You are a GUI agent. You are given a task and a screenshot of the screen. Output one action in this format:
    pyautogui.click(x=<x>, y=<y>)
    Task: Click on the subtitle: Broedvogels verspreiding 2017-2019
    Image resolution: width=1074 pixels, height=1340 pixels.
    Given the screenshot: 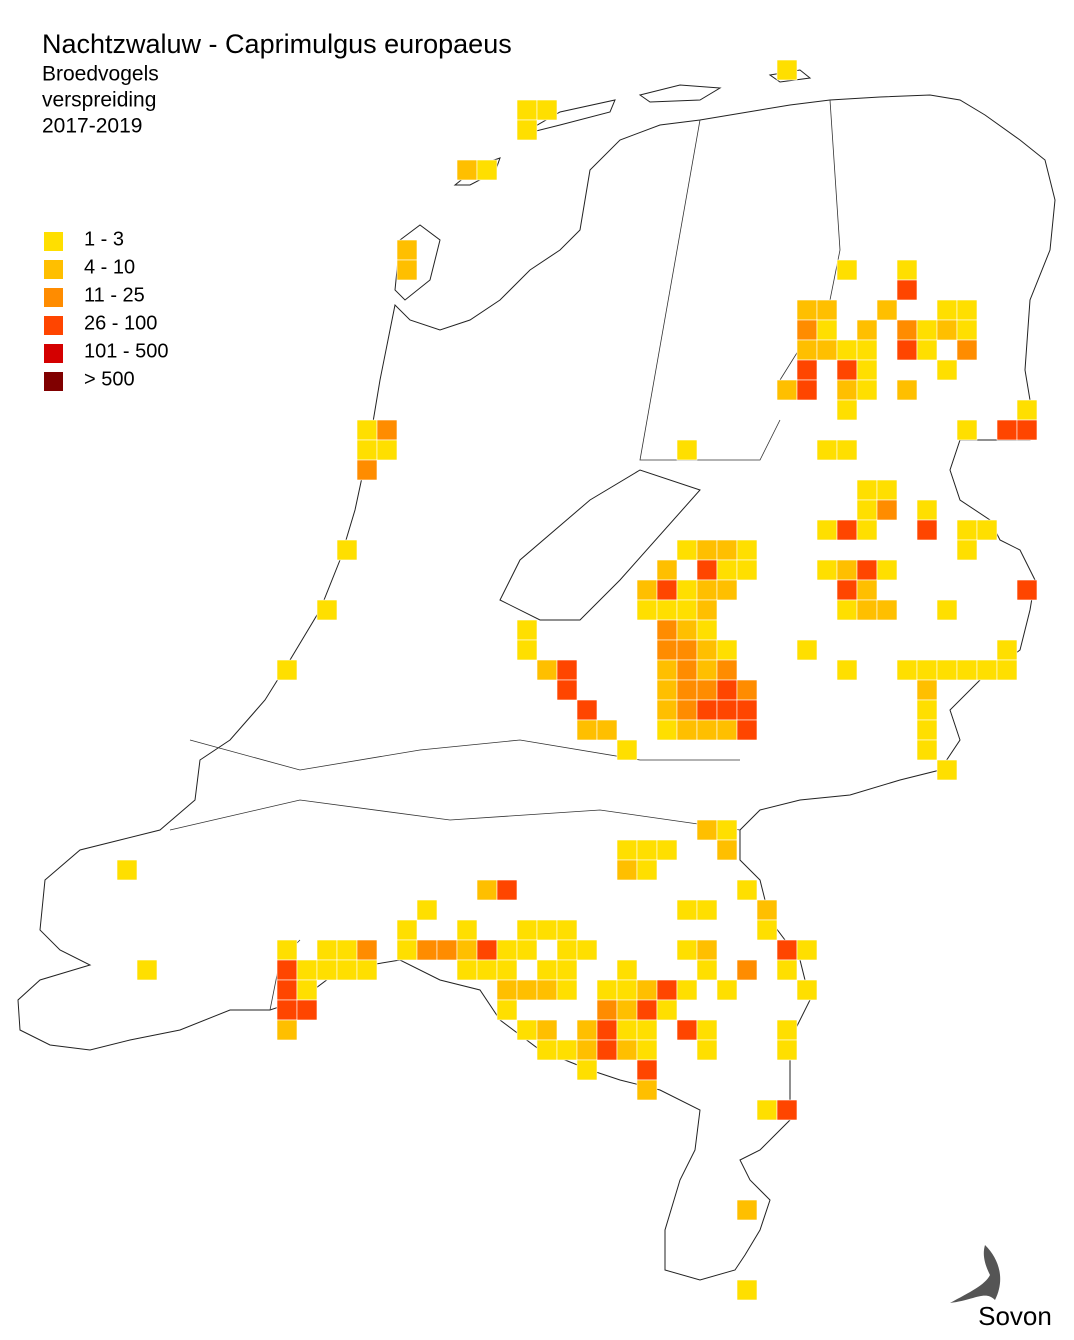 What is the action you would take?
    pyautogui.click(x=100, y=100)
    